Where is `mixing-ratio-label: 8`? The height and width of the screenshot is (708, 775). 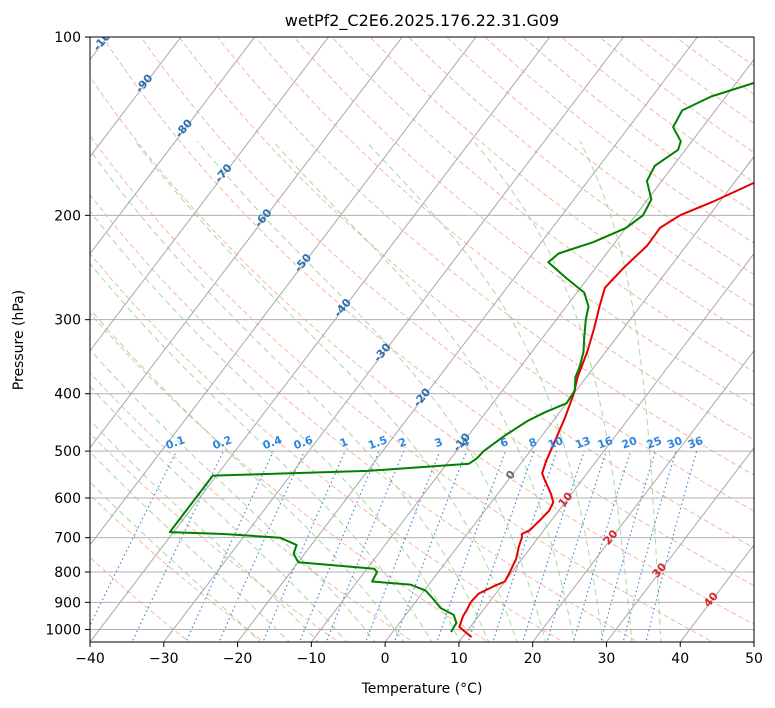
mixing-ratio-label: 8 is located at coordinates (533, 442).